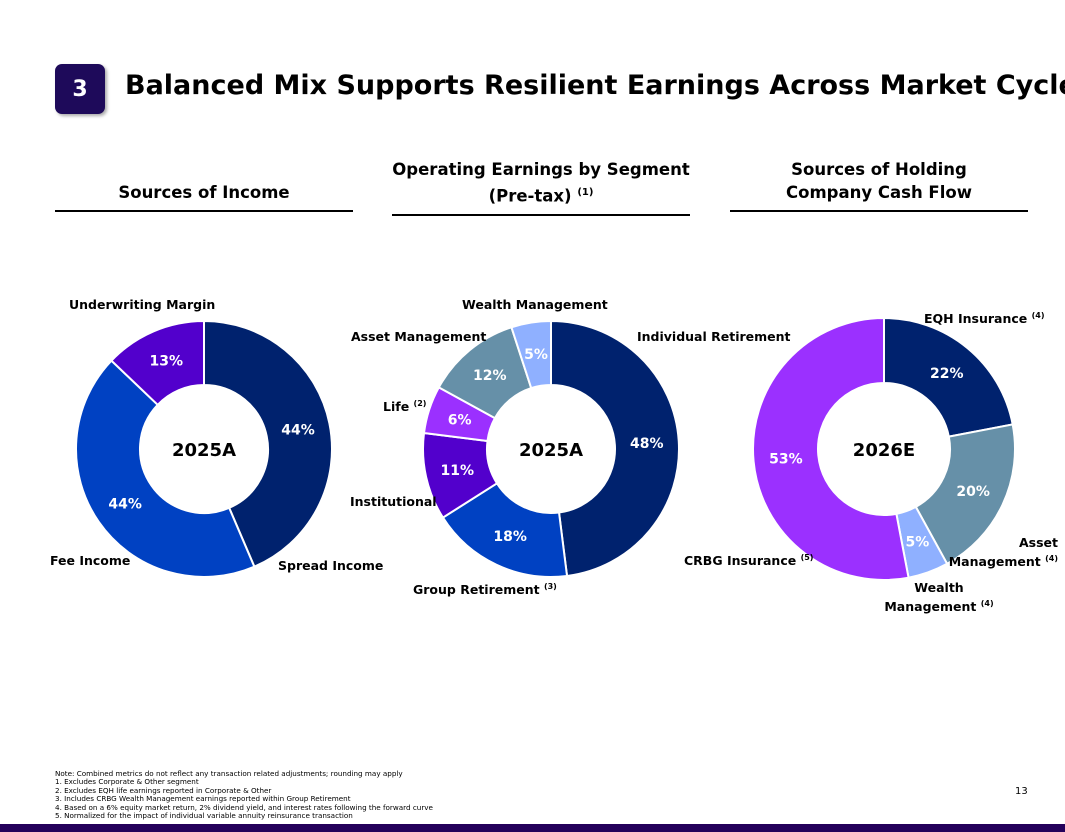 The image size is (1065, 832). What do you see at coordinates (879, 169) in the screenshot?
I see `section-title-line1: Sources of Holding` at bounding box center [879, 169].